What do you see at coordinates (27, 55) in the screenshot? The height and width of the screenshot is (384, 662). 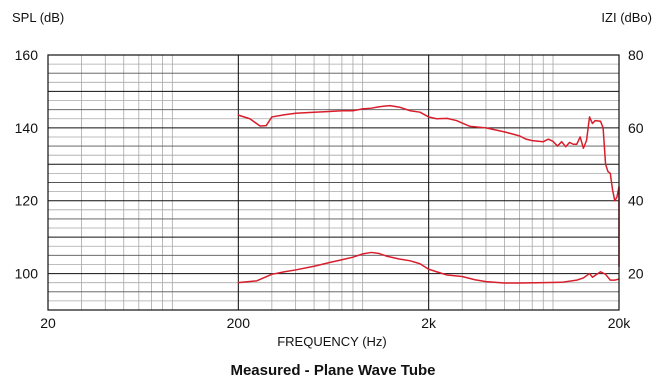 I see `y-left-tick-label: 160` at bounding box center [27, 55].